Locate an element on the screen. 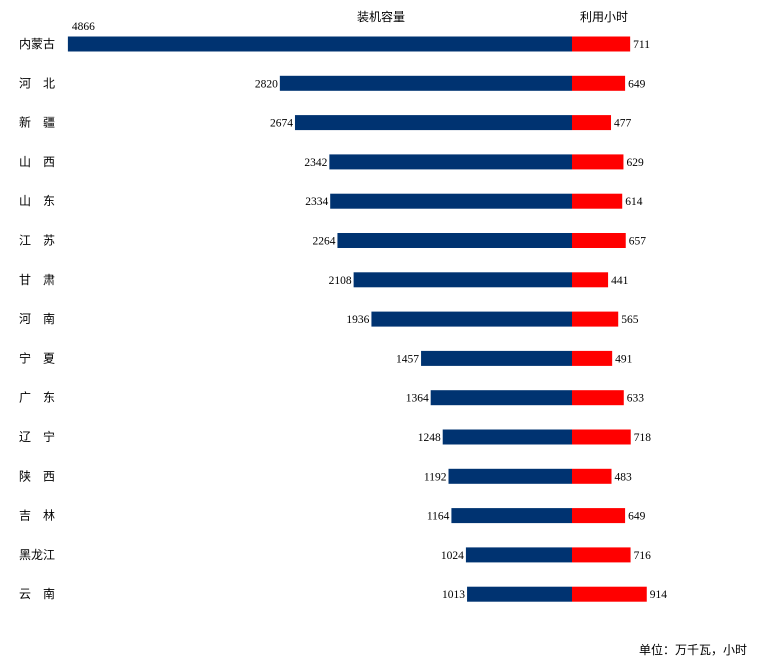  capacity-value-label: 2342 is located at coordinates (315, 163).